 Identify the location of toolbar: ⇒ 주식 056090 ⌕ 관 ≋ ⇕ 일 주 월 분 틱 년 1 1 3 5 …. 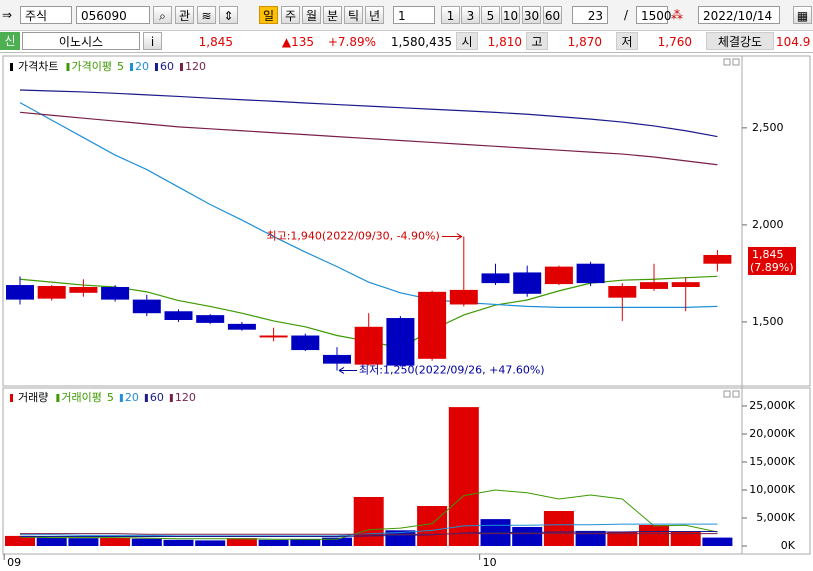
(406, 15).